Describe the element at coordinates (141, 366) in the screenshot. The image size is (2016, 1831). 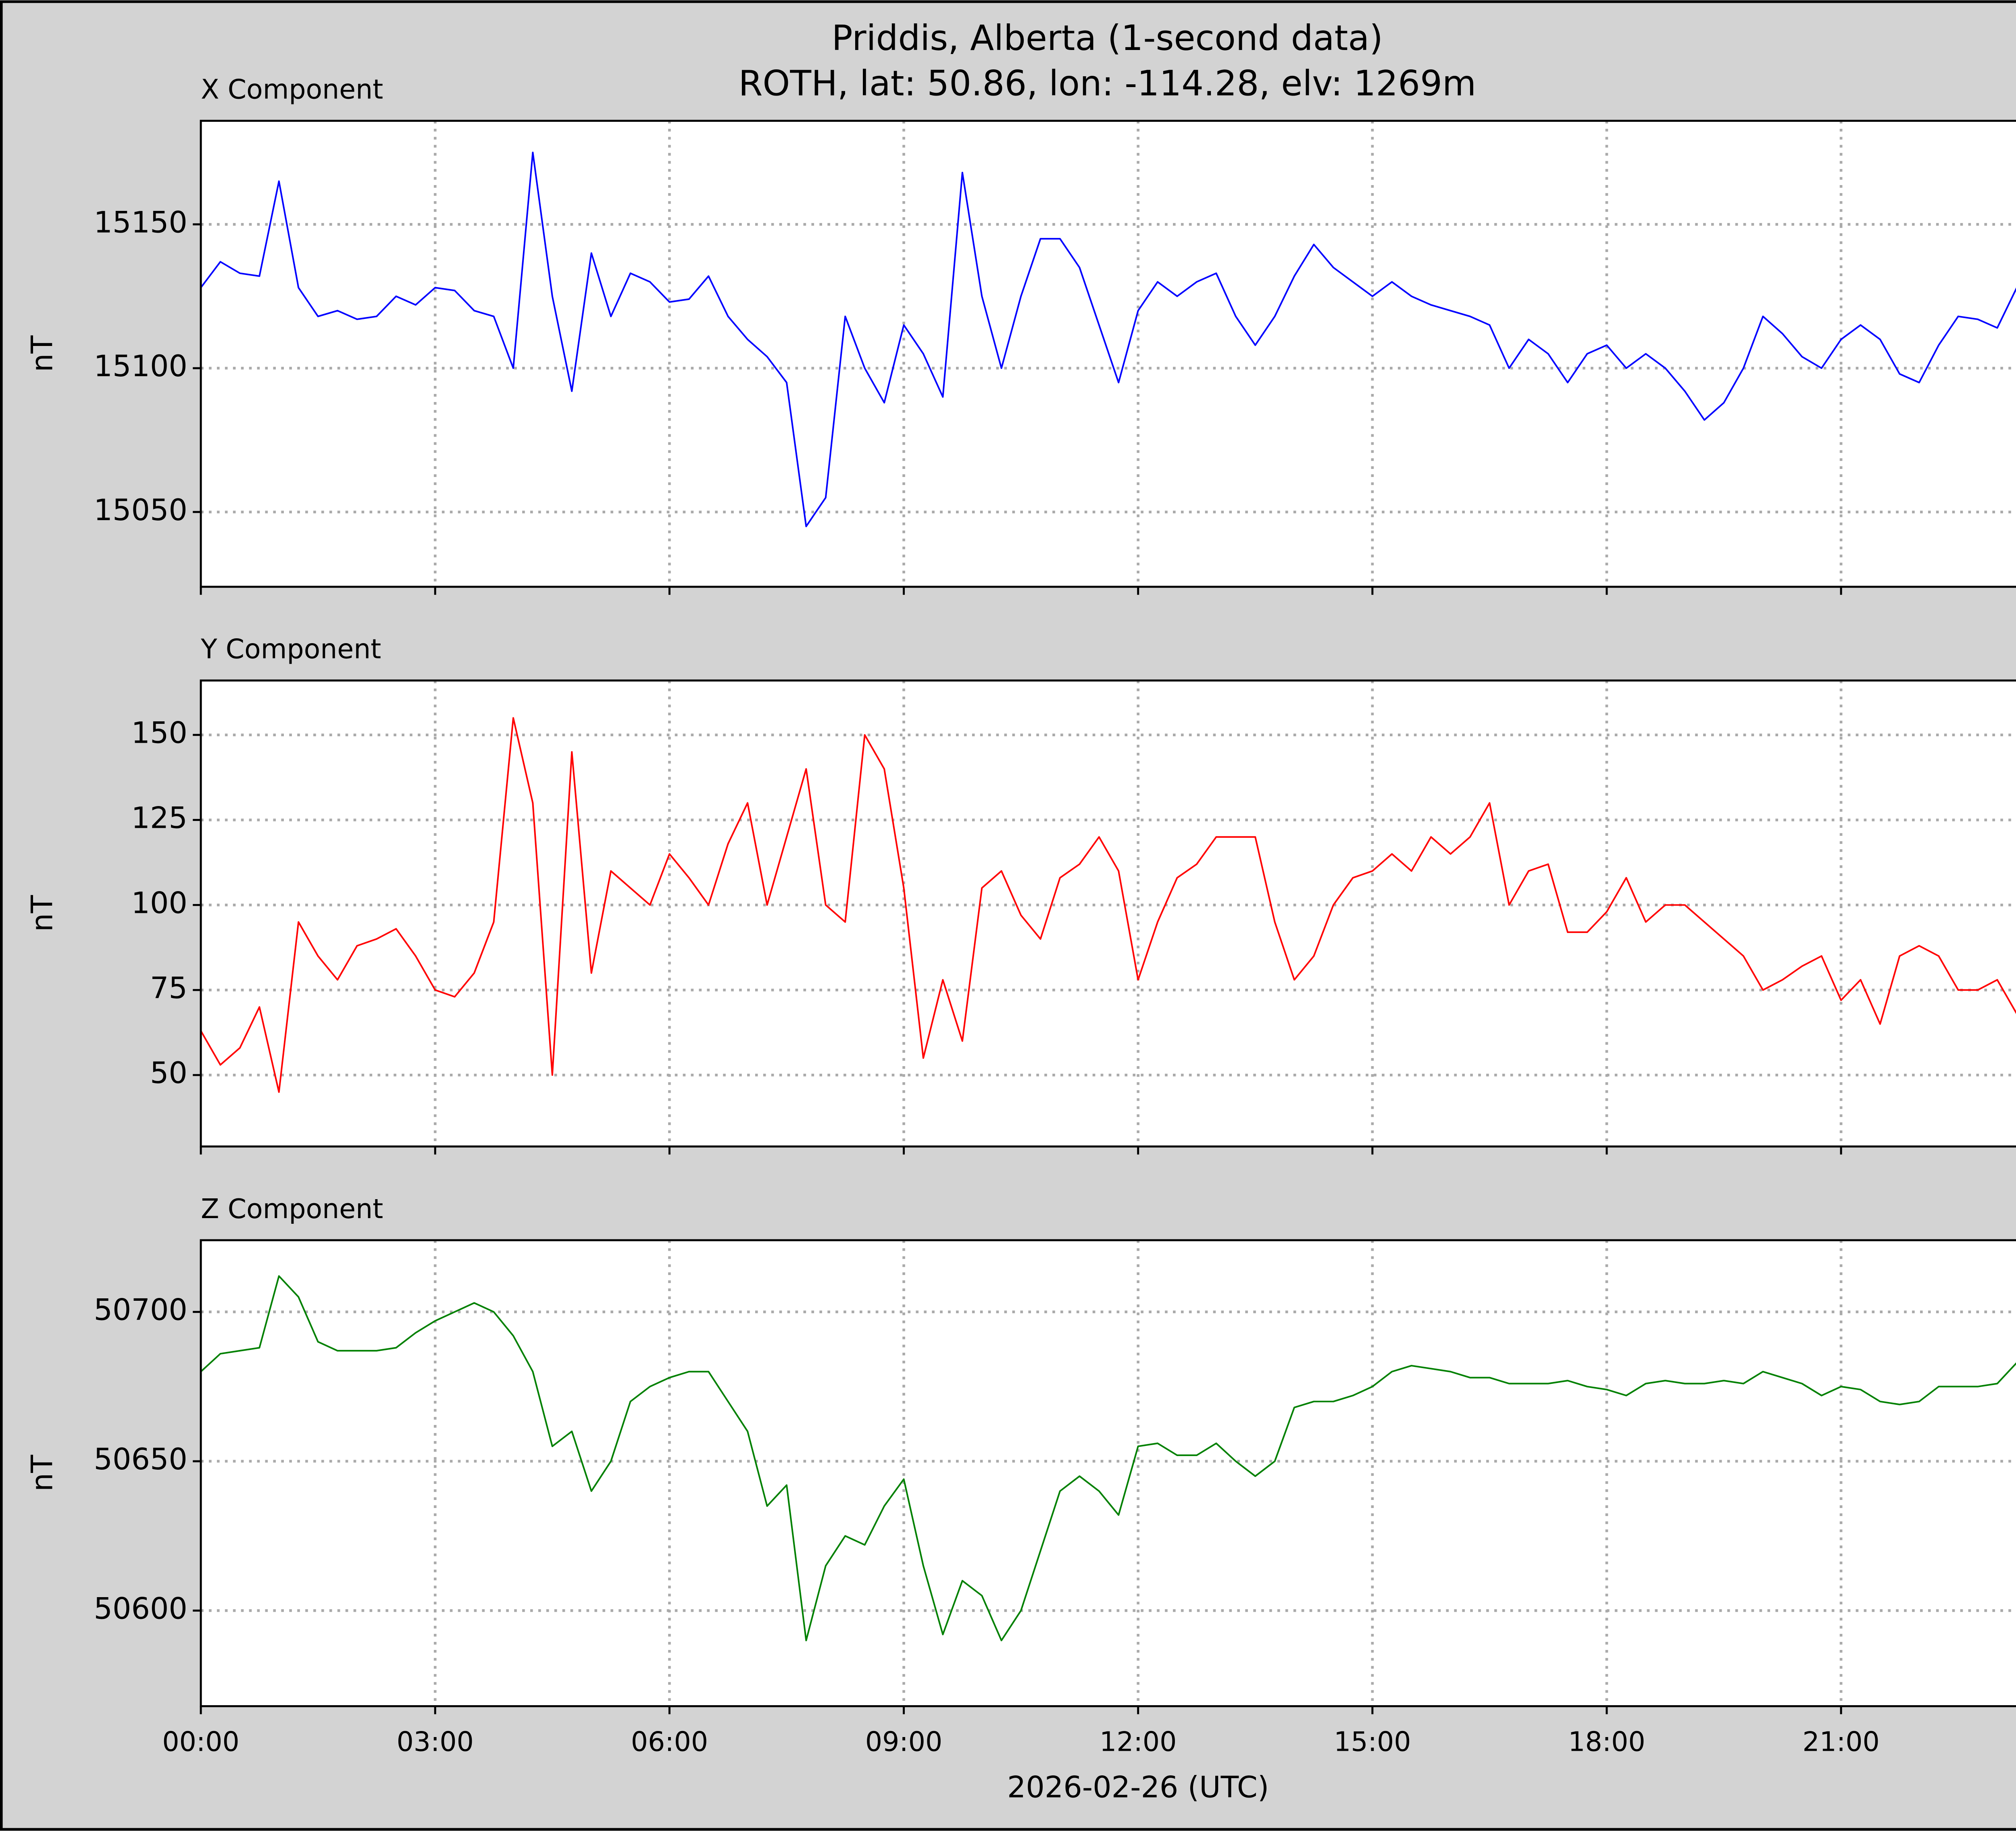
I see `y-tick-label: 15100` at that location.